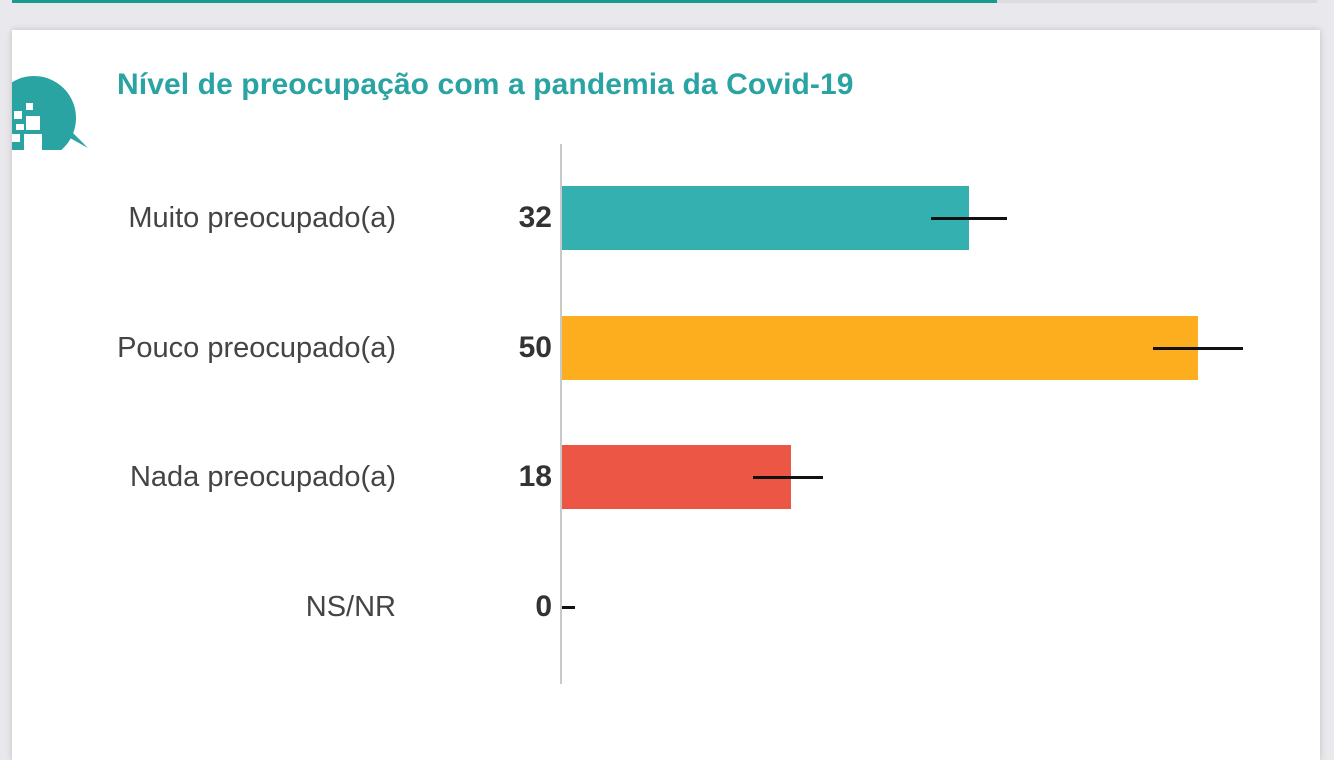 The height and width of the screenshot is (760, 1334). I want to click on bar-row: NS/NR 0, so click(666, 607).